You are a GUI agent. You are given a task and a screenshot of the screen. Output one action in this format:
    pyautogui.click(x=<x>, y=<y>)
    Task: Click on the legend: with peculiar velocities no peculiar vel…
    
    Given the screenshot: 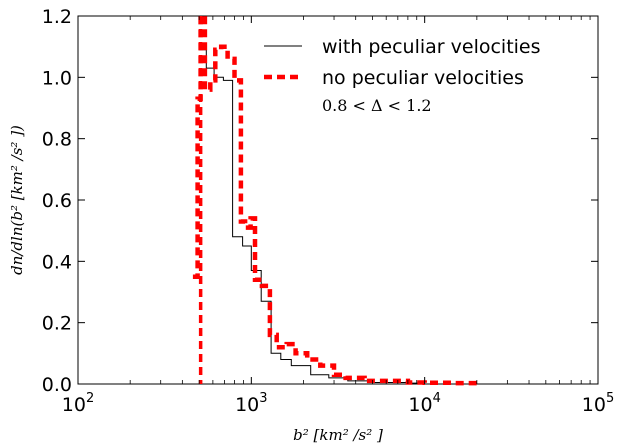 What is the action you would take?
    pyautogui.click(x=402, y=62)
    